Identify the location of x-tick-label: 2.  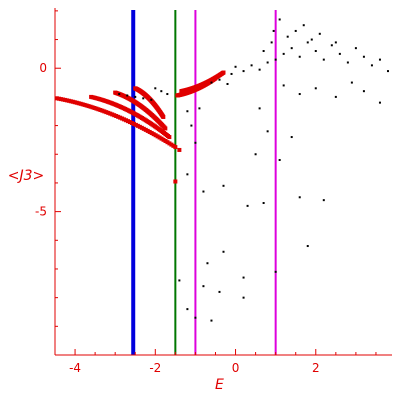
(316, 368).